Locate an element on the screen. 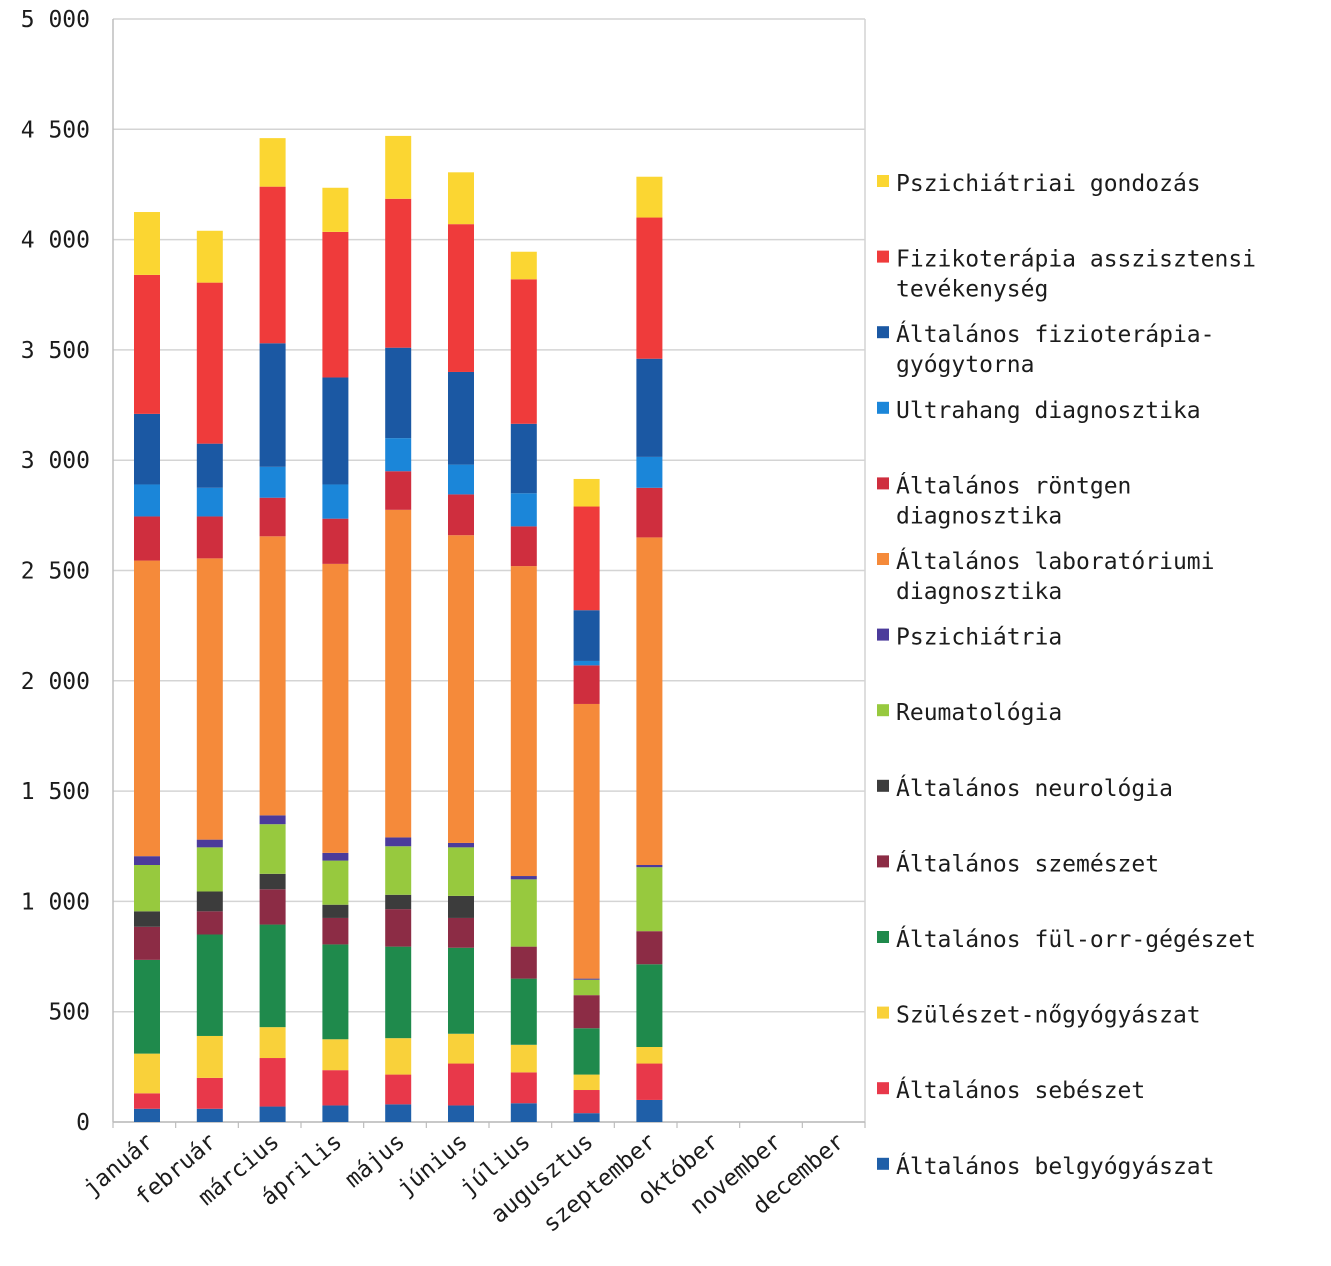 Image resolution: width=1331 pixels, height=1266 pixels. legend-label: Általános belgyógyászat is located at coordinates (1055, 1166).